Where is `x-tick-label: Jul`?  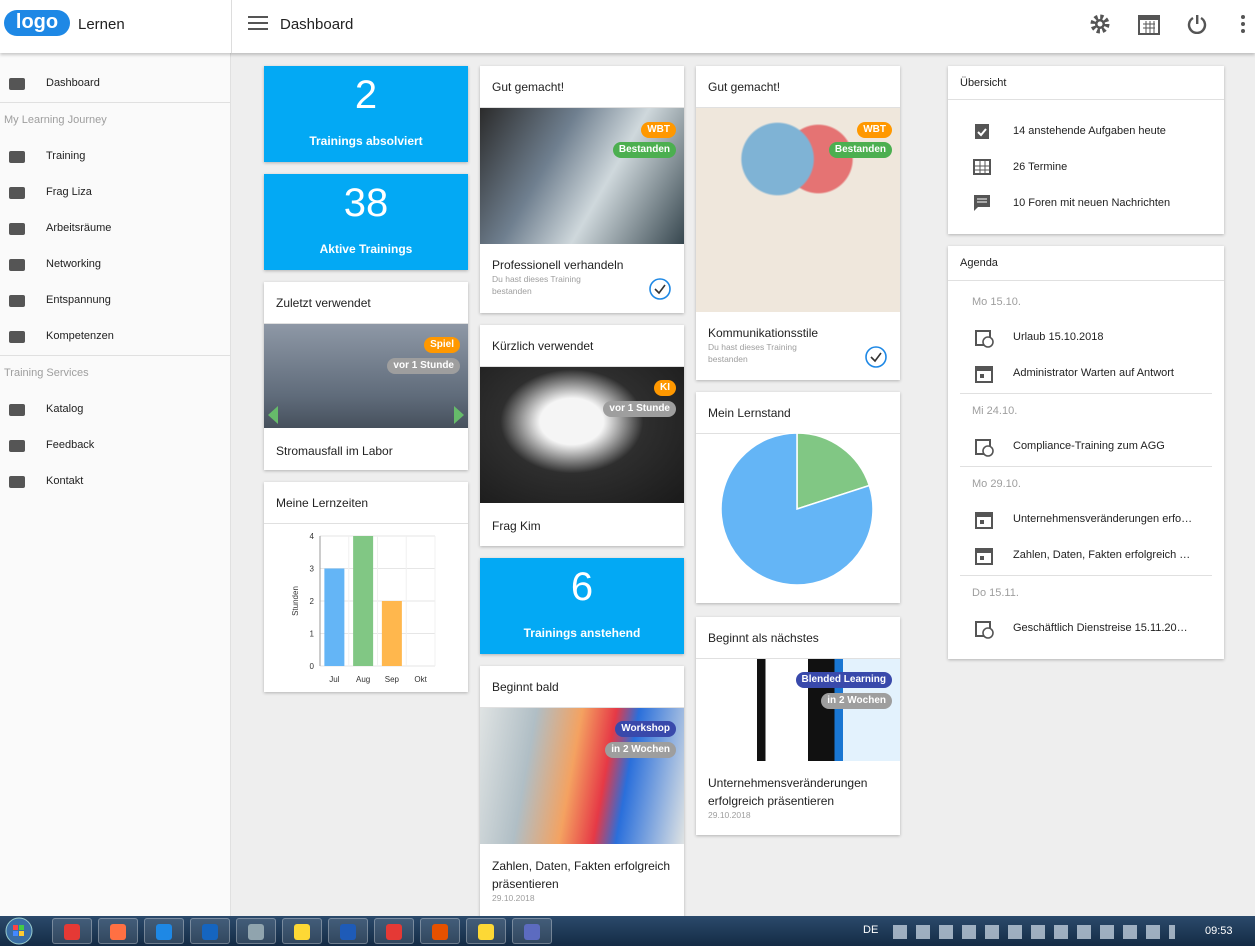 x-tick-label: Jul is located at coordinates (334, 679).